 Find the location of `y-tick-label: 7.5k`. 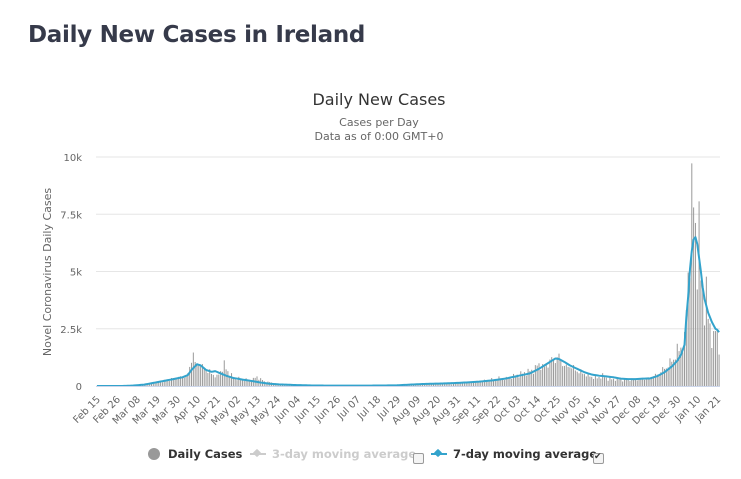

y-tick-label: 7.5k is located at coordinates (71, 215).